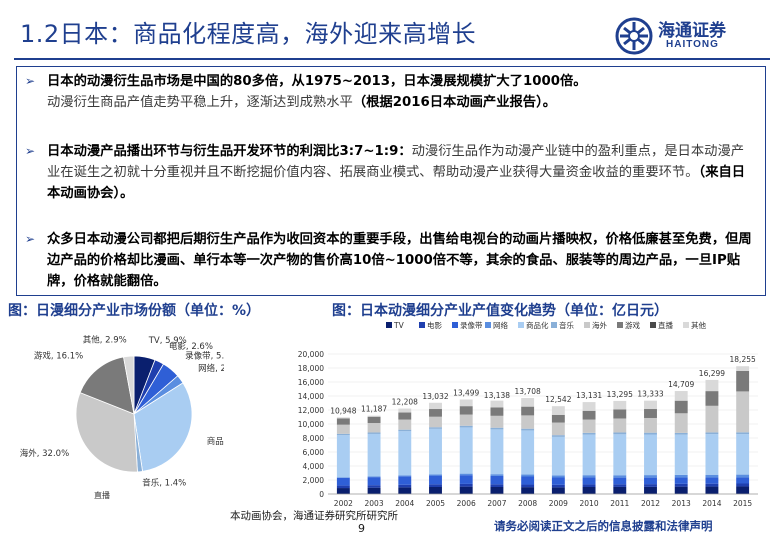  I want to click on bar-segment-网络-2002, so click(343, 477).